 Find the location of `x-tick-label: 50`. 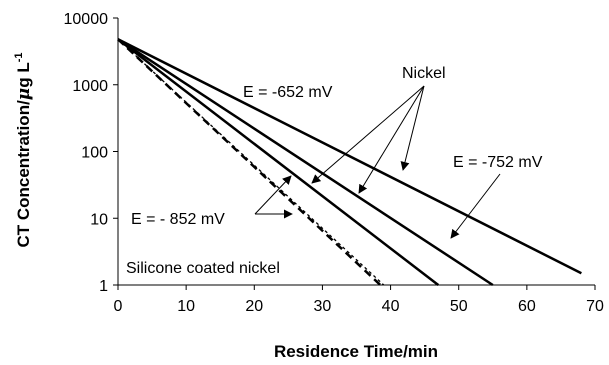

x-tick-label: 50 is located at coordinates (459, 306).